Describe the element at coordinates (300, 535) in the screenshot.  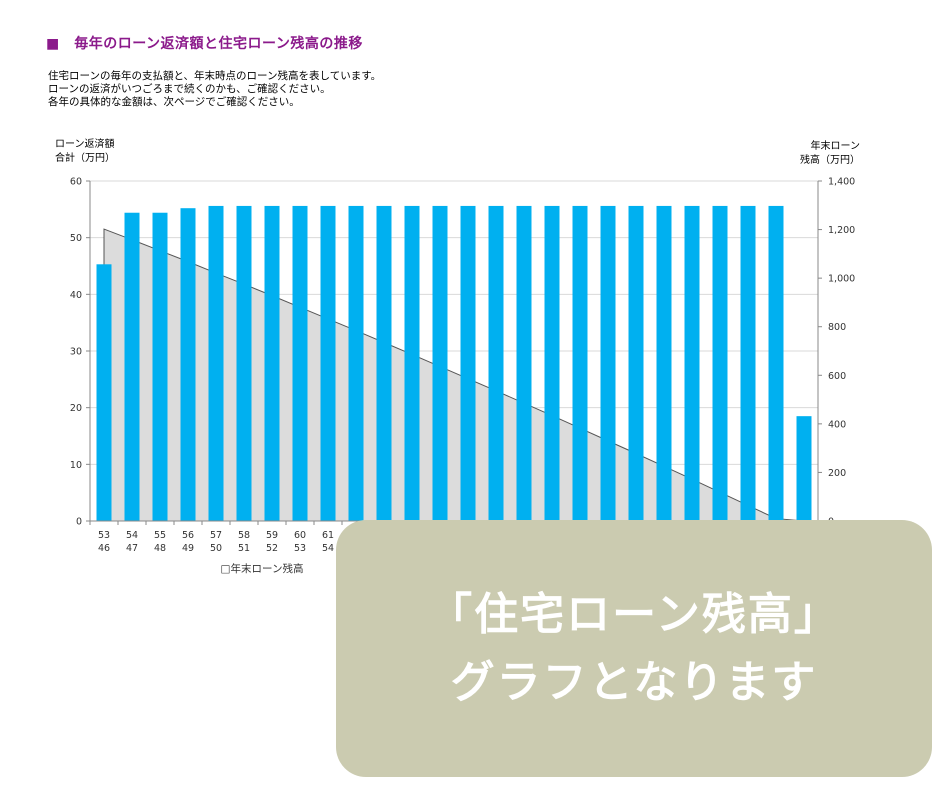
I see `x-tick-label-line-1: 60` at that location.